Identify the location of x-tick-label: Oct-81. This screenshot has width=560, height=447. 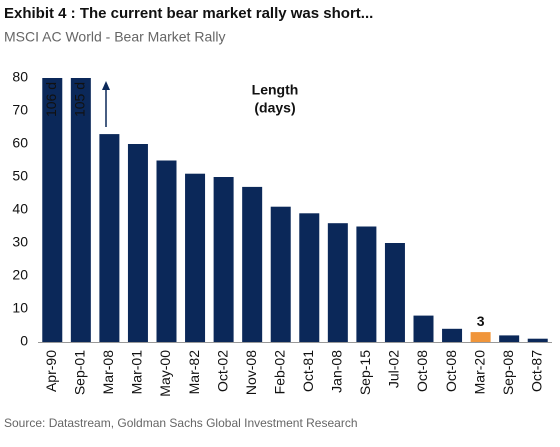
(308, 371).